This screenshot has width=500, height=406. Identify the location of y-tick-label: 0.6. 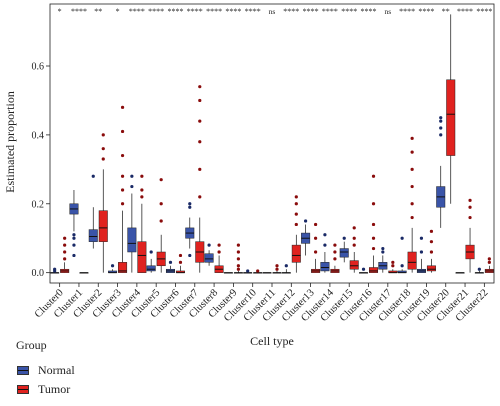
(38, 67).